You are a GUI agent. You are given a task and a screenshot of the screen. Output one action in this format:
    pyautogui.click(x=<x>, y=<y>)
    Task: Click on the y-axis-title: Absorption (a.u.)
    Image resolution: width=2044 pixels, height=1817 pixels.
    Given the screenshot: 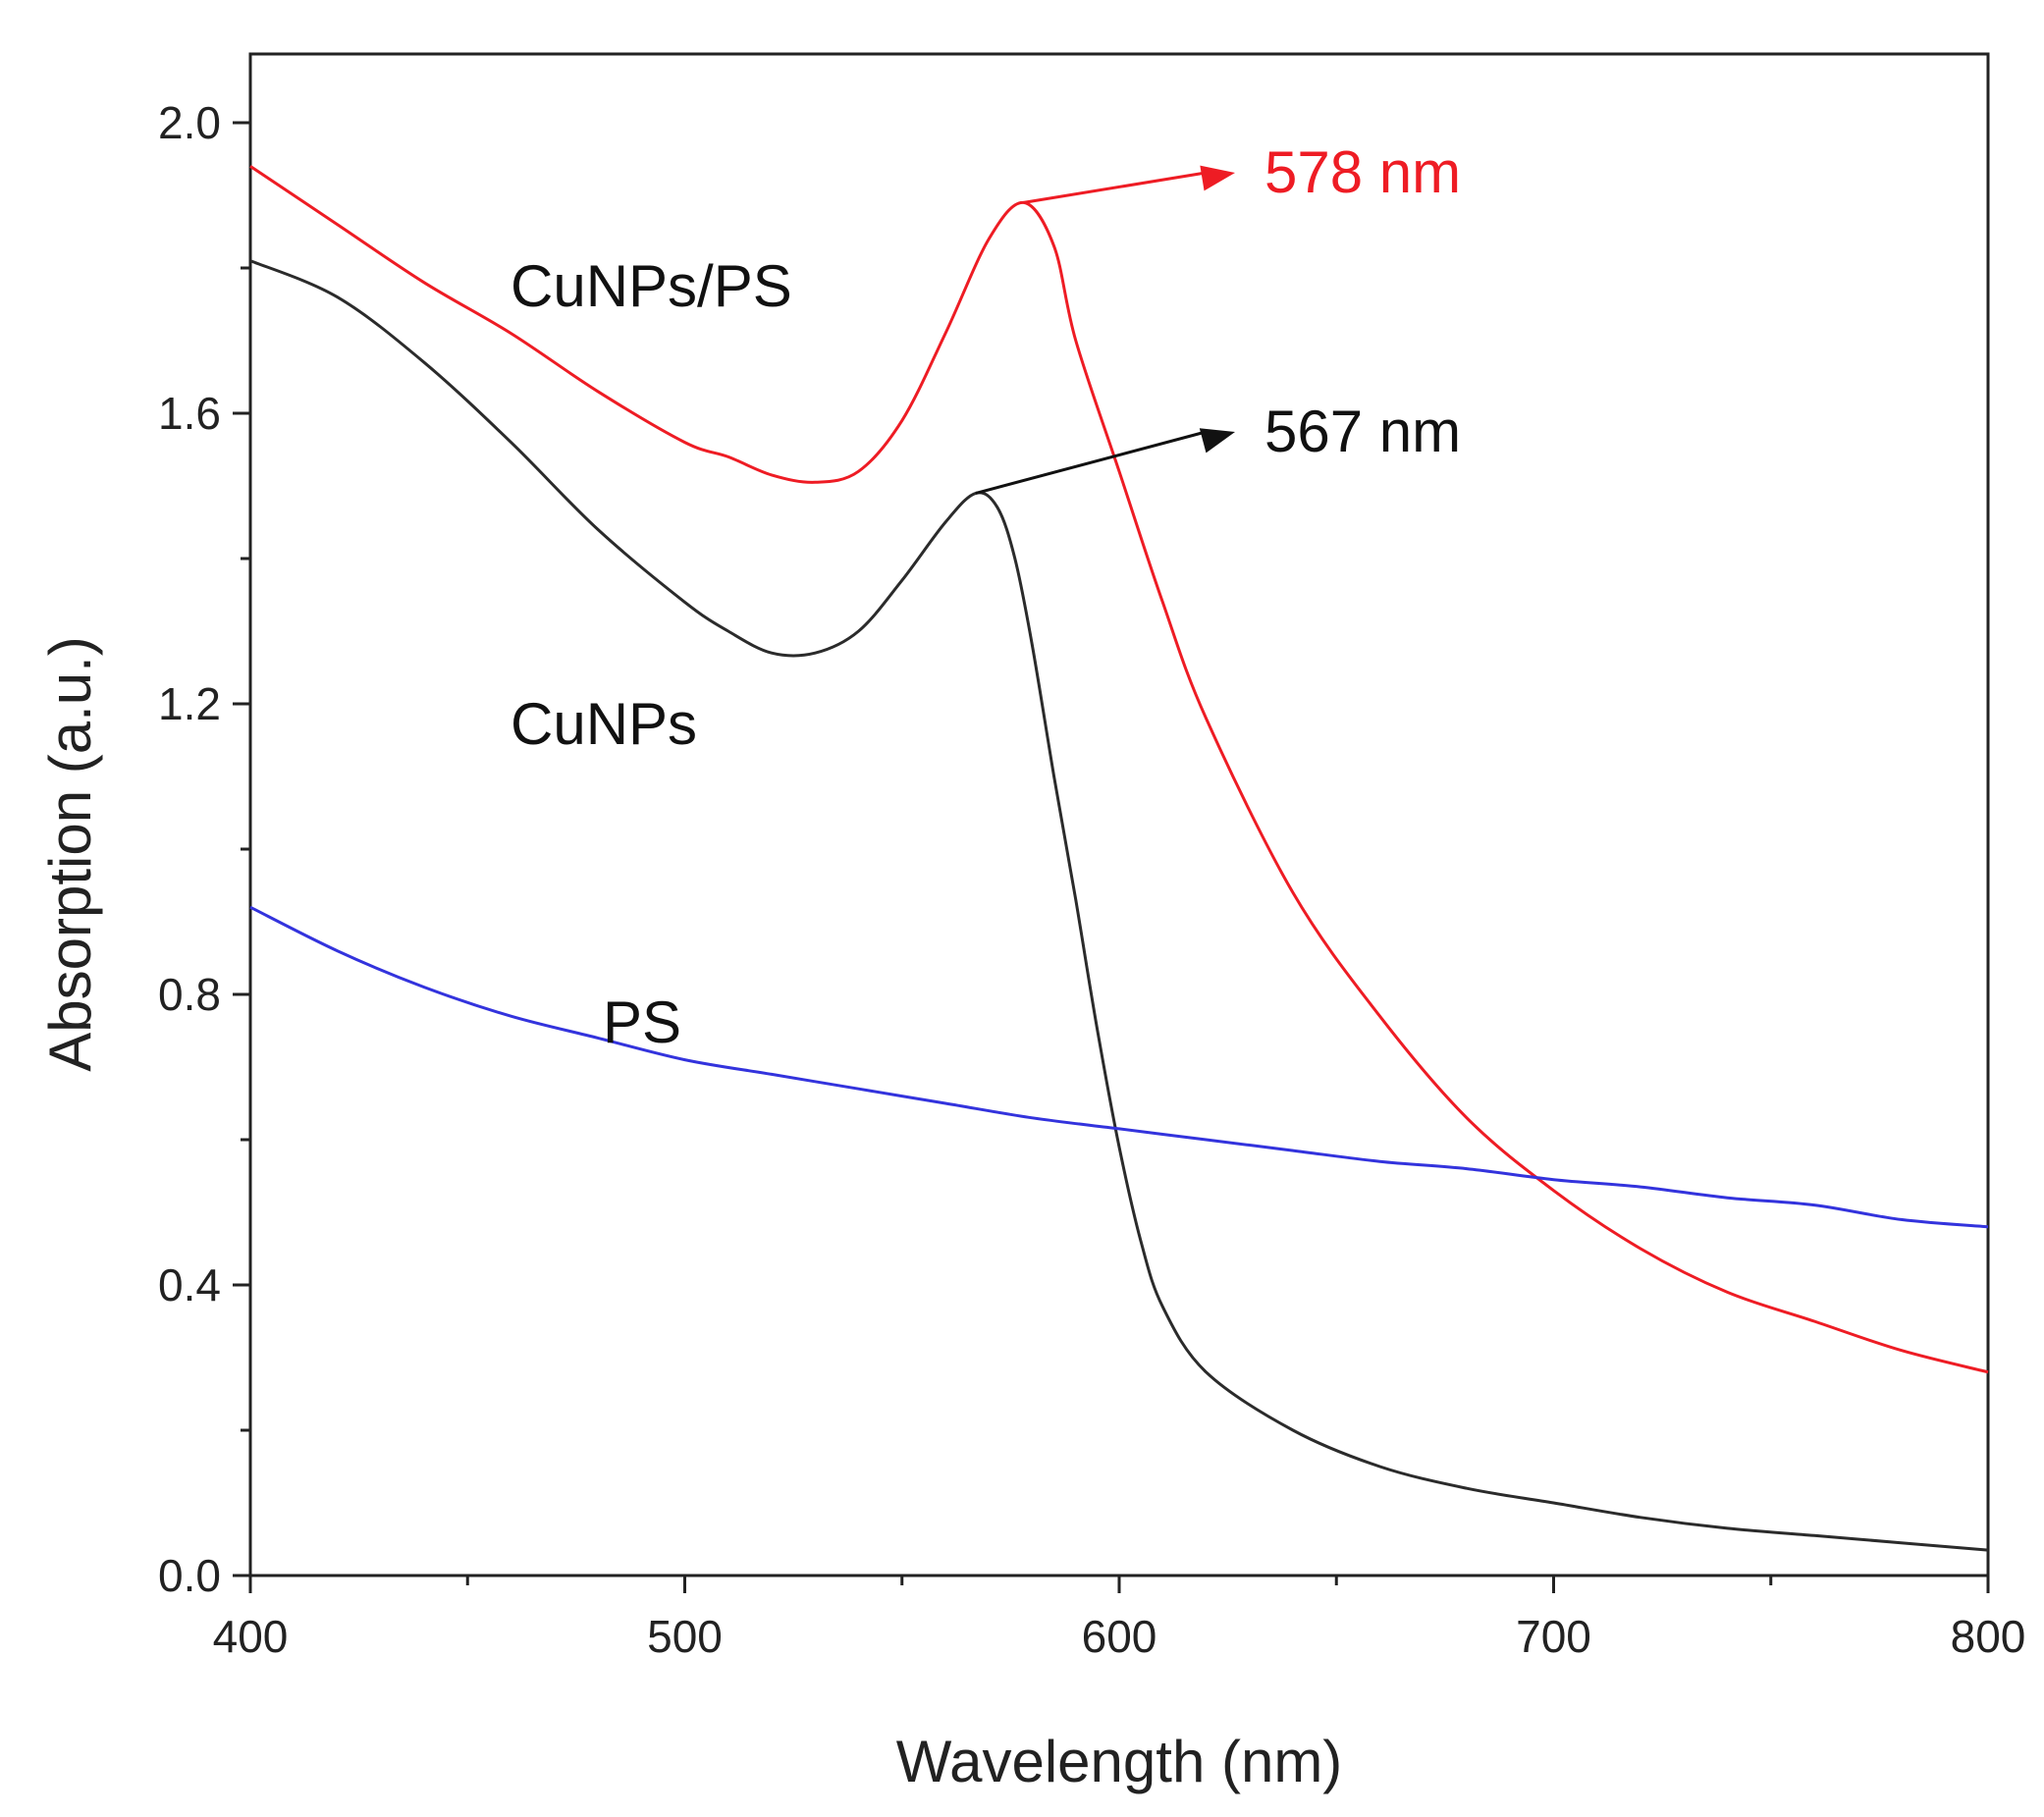 What is the action you would take?
    pyautogui.click(x=70, y=854)
    